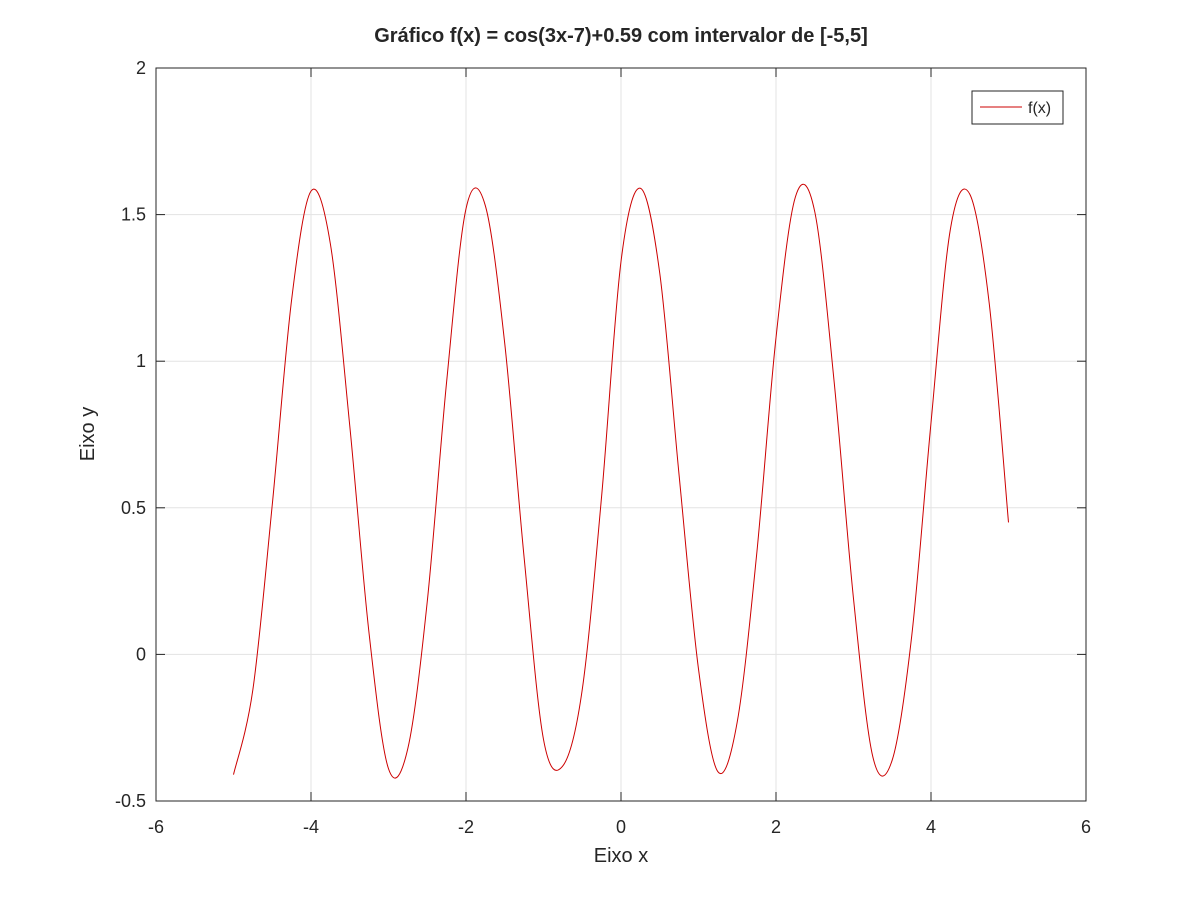 Image resolution: width=1200 pixels, height=905 pixels. What do you see at coordinates (776, 827) in the screenshot?
I see `x-tick-label: 2` at bounding box center [776, 827].